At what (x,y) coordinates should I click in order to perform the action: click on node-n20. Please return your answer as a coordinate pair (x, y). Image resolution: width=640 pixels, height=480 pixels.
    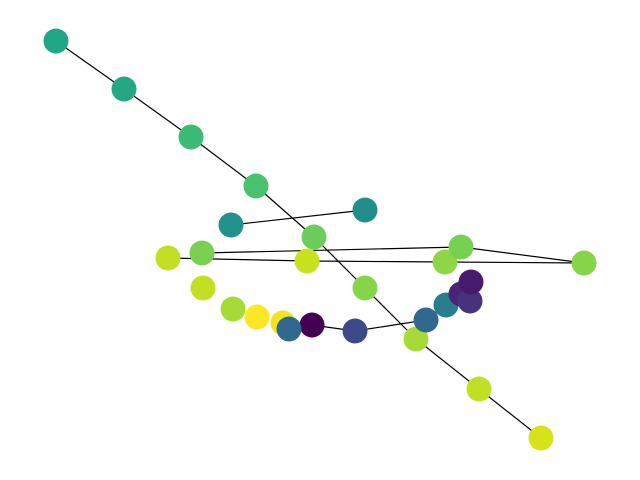
    Looking at the image, I should click on (257, 317).